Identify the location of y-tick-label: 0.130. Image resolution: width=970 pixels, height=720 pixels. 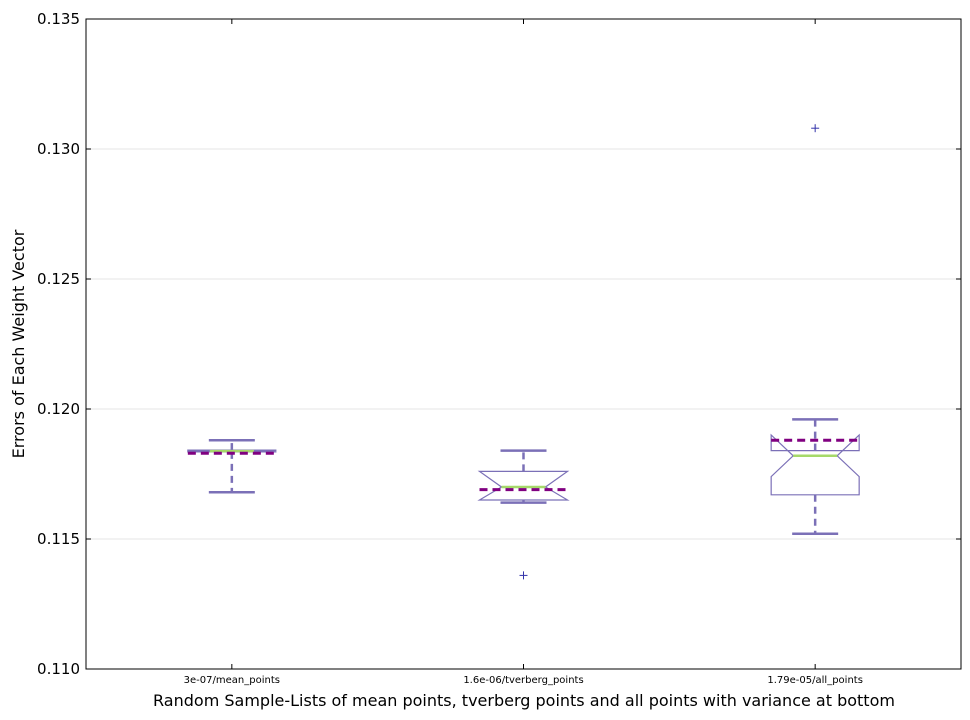
(58, 149).